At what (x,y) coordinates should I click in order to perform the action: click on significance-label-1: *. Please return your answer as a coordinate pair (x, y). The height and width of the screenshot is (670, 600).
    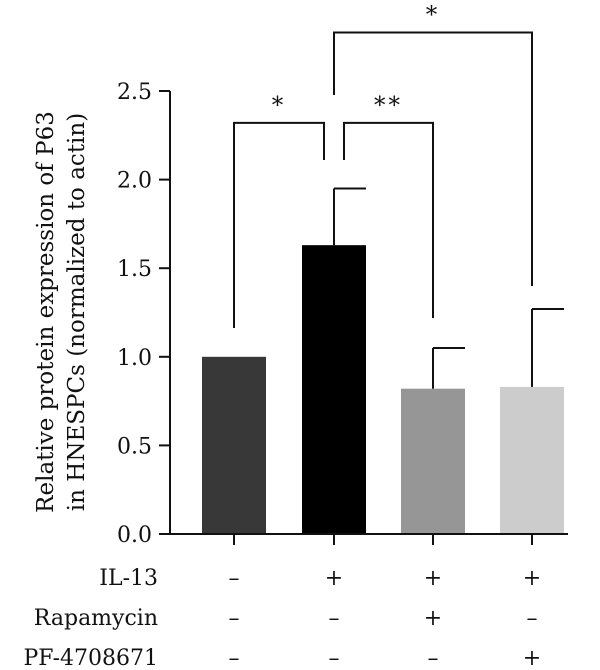
    Looking at the image, I should click on (279, 106).